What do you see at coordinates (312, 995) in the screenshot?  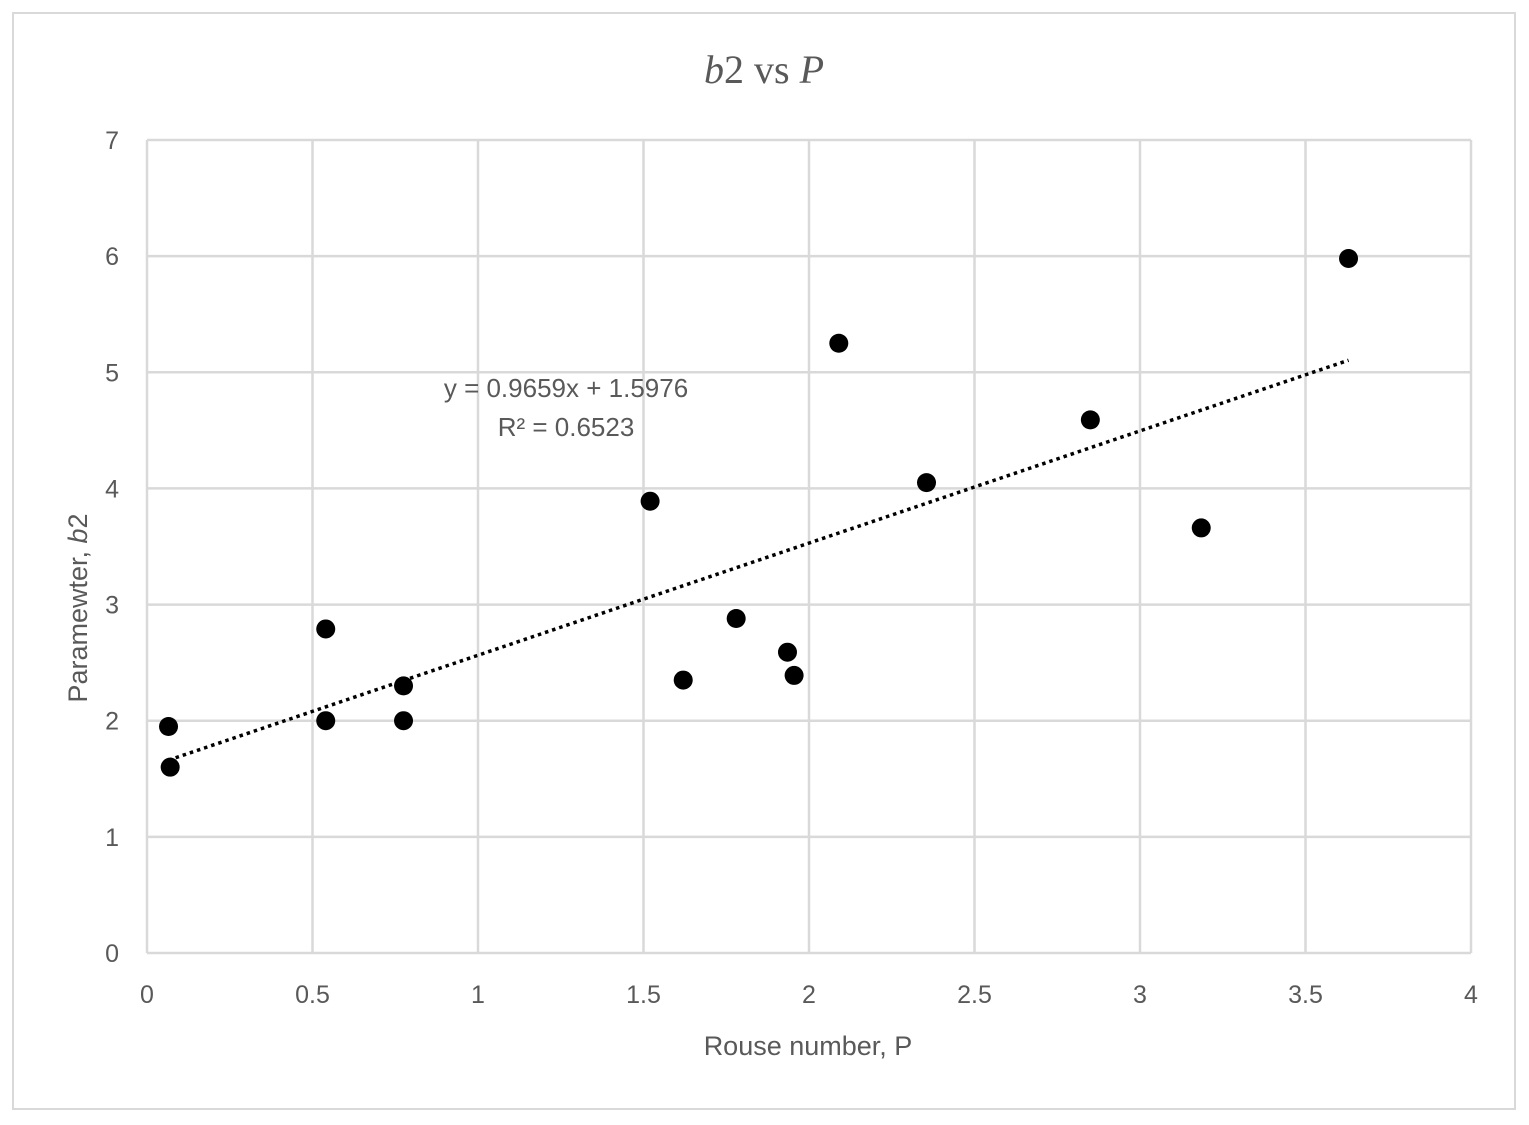 I see `x-tick-label: 0.5` at bounding box center [312, 995].